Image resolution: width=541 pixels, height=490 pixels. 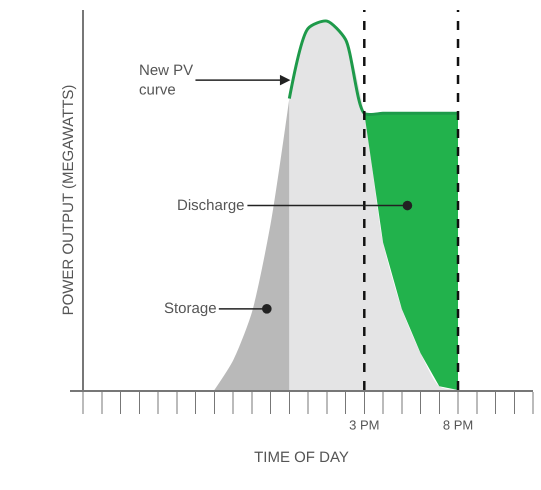 I want to click on x-axis-title: TIME OF DAY, so click(x=301, y=457).